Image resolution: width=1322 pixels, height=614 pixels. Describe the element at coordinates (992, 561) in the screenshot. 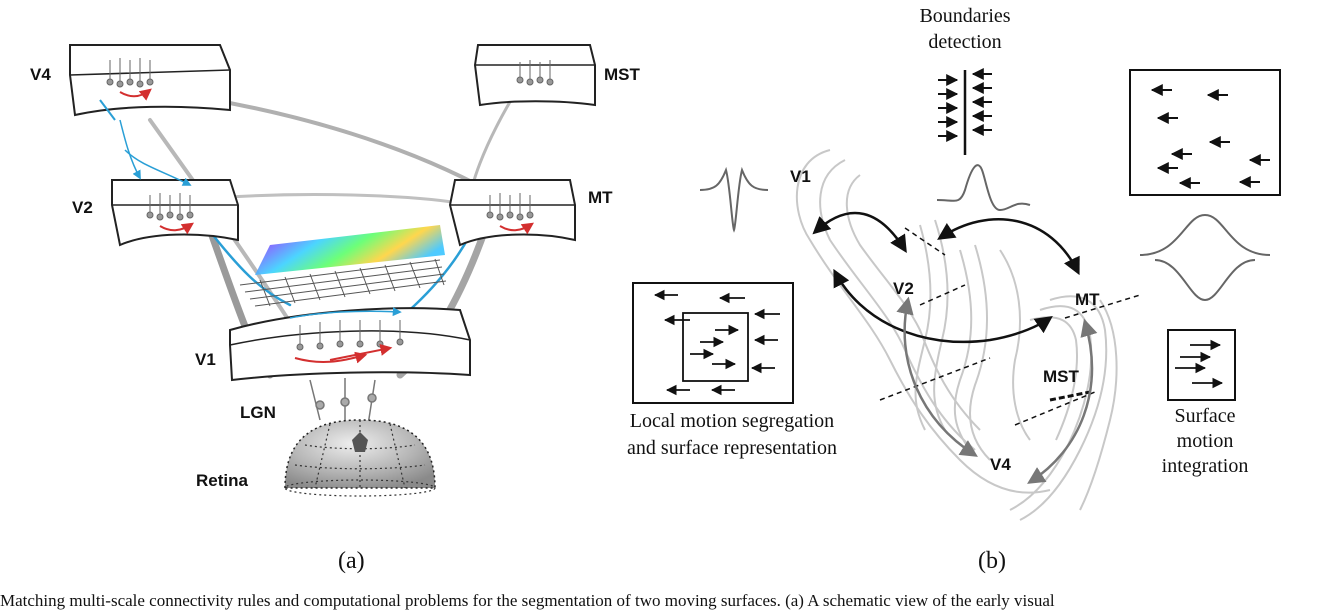

I see `panel-b-label: (b)` at that location.